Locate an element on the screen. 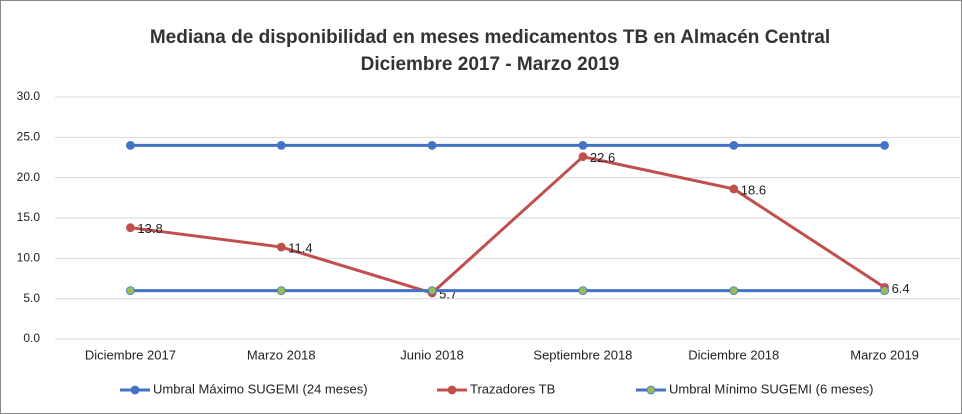  y-tick-label: 20.0 is located at coordinates (29, 177).